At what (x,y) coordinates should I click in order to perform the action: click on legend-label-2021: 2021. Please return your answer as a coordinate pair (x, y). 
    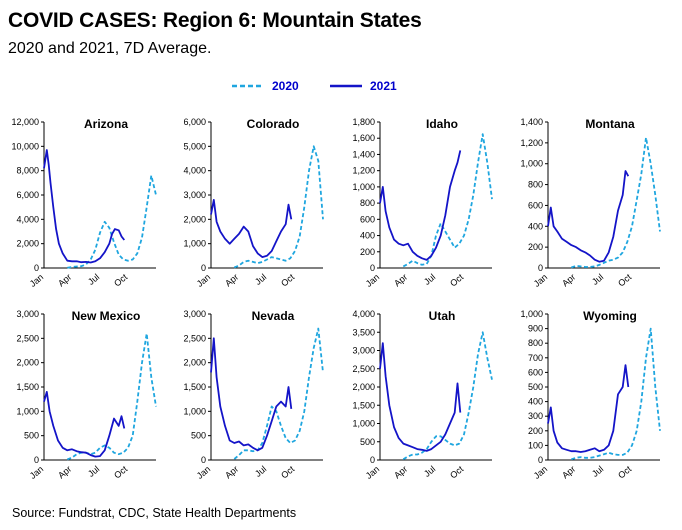
    Looking at the image, I should click on (383, 86).